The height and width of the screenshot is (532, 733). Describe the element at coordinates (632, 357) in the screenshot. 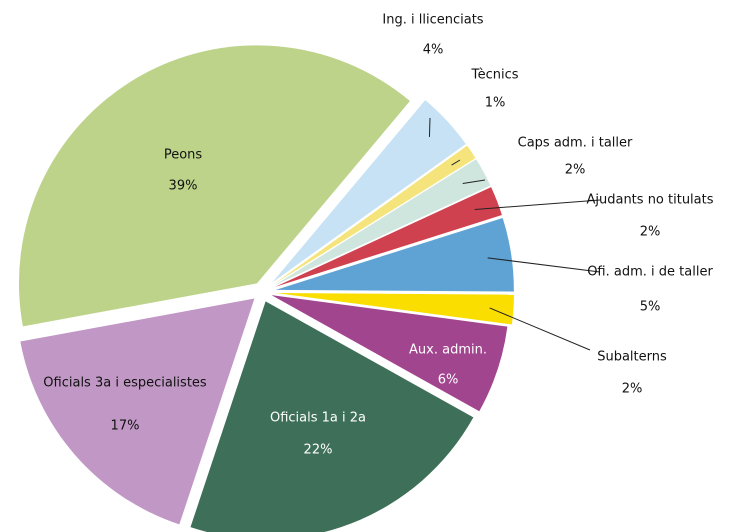

I see `slice-label: Subalterns` at that location.